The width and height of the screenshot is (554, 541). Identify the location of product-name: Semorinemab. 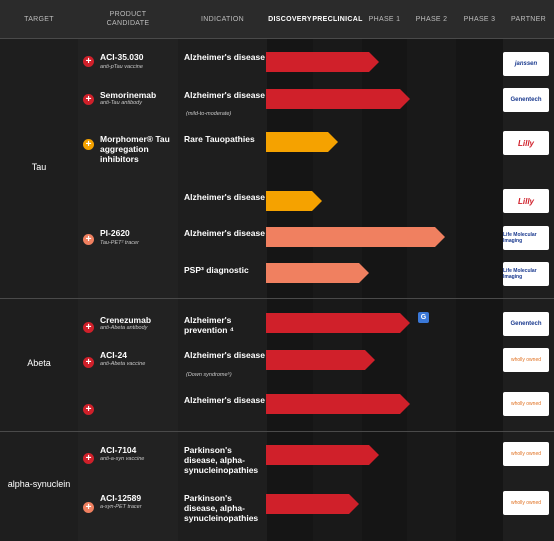
(128, 95).